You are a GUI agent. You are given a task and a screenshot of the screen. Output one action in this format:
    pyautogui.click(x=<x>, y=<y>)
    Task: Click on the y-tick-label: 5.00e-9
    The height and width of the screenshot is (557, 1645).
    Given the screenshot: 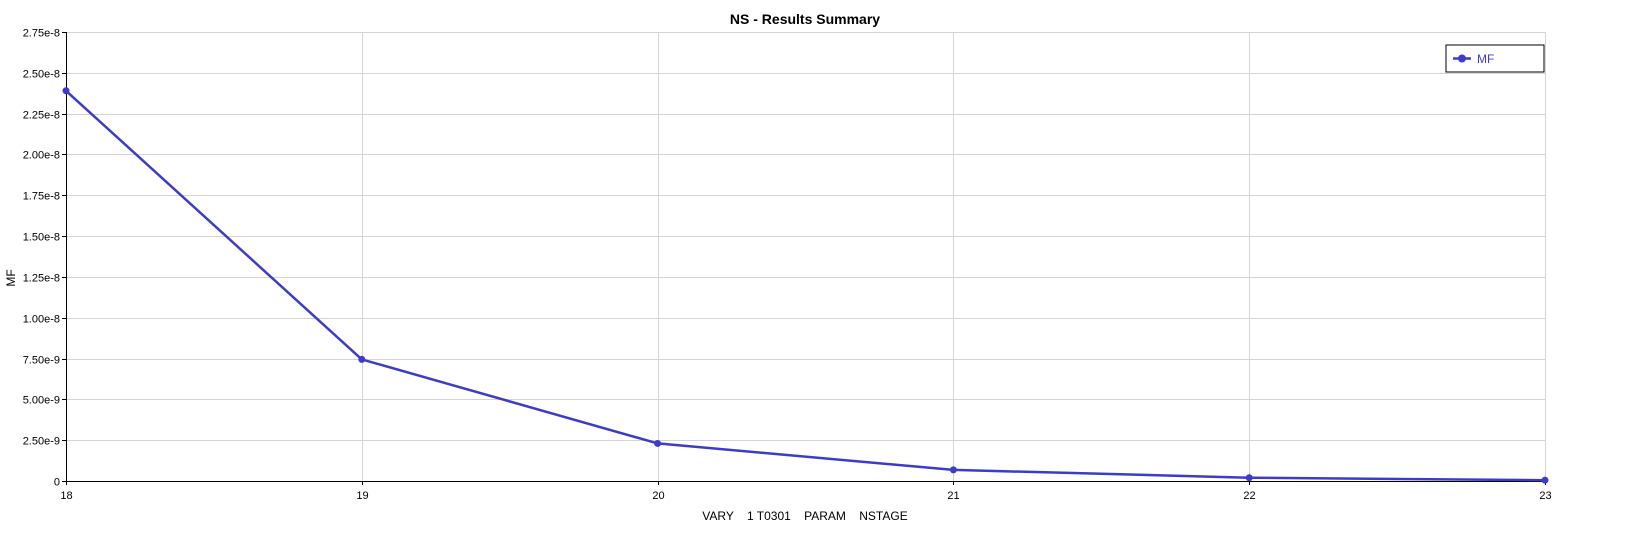 What is the action you would take?
    pyautogui.click(x=41, y=401)
    